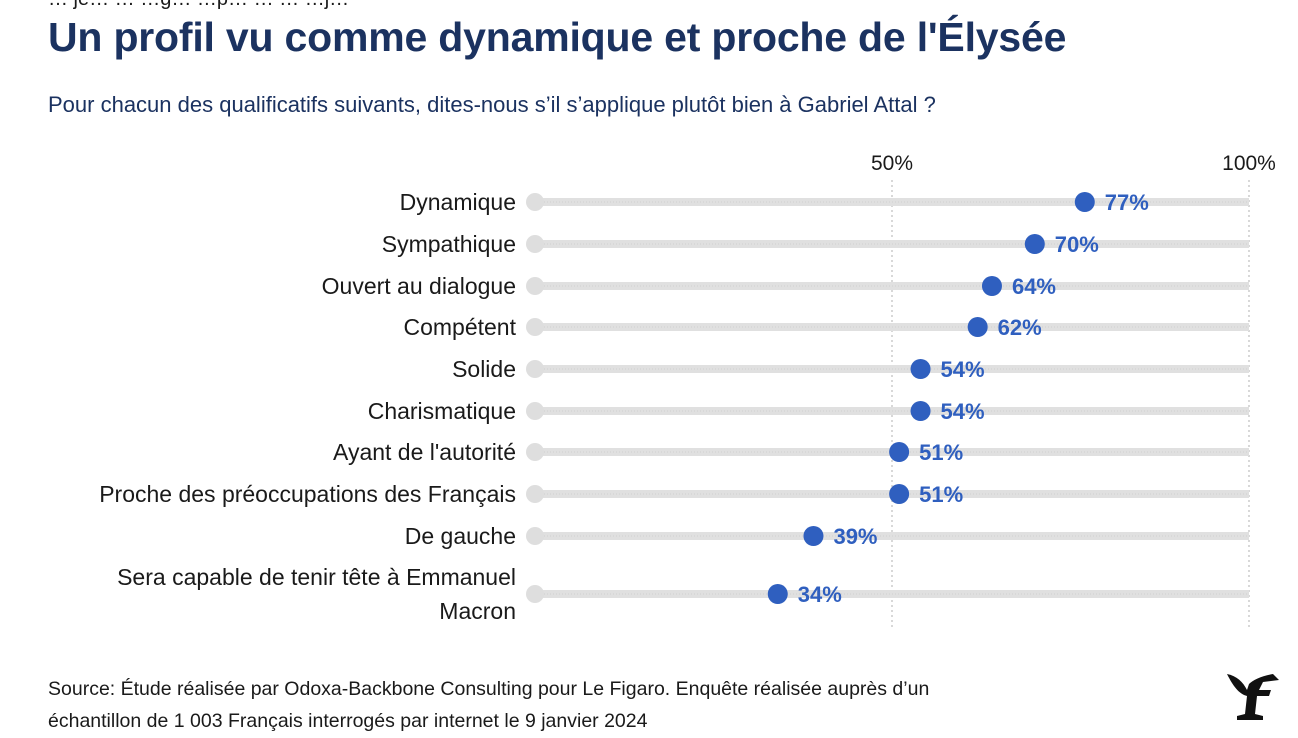 The width and height of the screenshot is (1298, 738). Describe the element at coordinates (459, 327) in the screenshot. I see `category-label: Compétent` at that location.